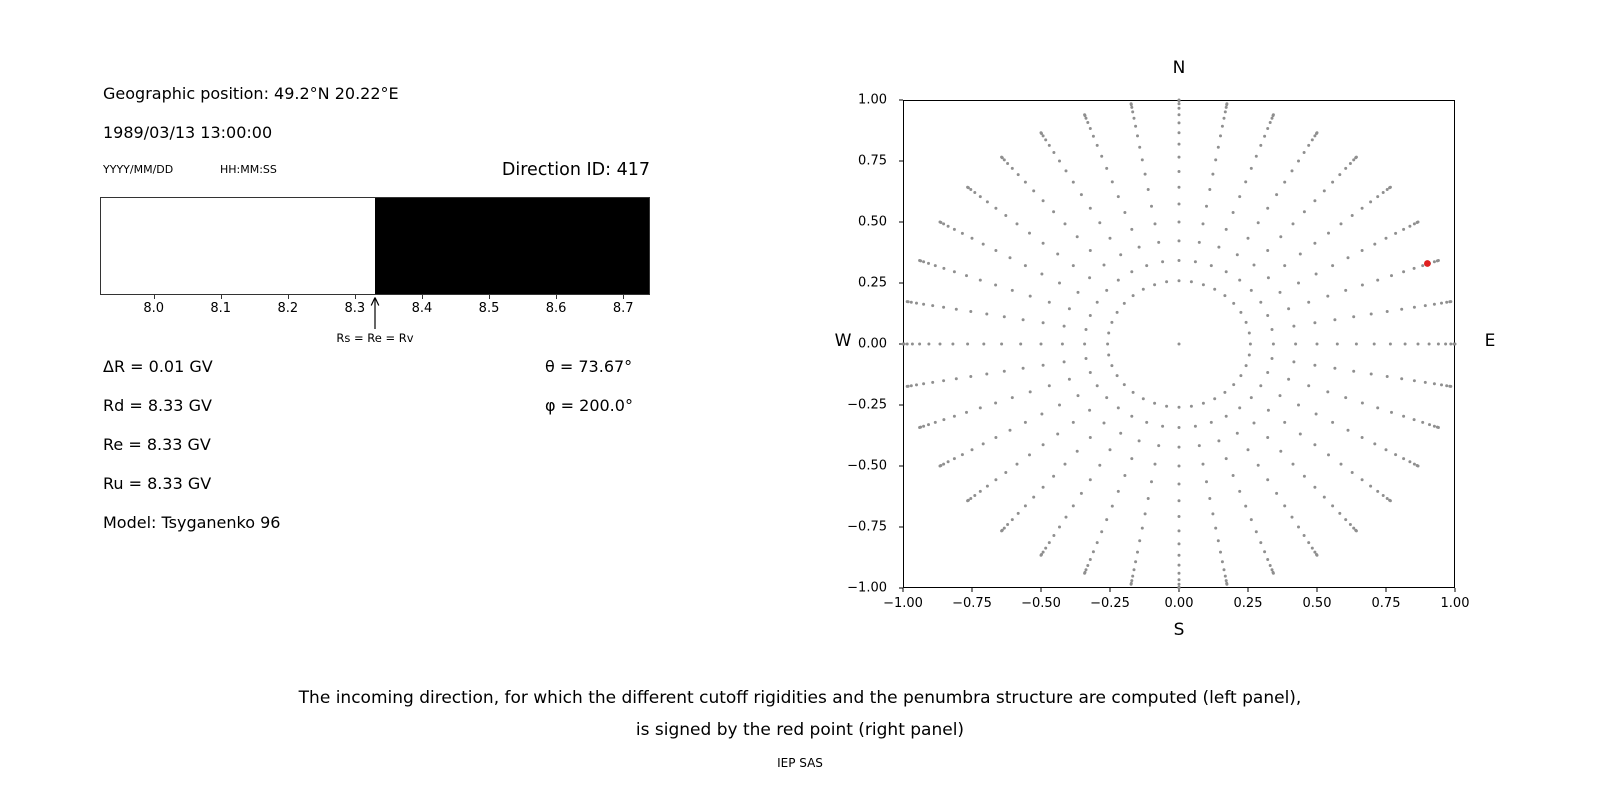 The height and width of the screenshot is (800, 1600). I want to click on sky-y-tick-label: 0.25, so click(872, 283).